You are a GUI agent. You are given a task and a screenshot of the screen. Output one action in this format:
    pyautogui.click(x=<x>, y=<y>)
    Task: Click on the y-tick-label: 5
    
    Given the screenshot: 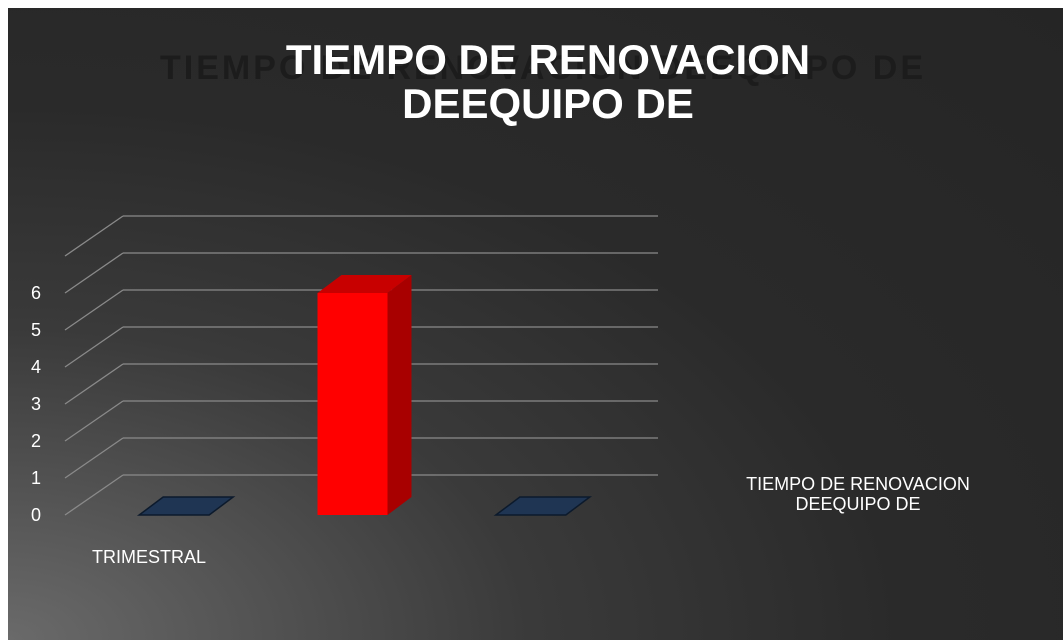 What is the action you would take?
    pyautogui.click(x=36, y=330)
    